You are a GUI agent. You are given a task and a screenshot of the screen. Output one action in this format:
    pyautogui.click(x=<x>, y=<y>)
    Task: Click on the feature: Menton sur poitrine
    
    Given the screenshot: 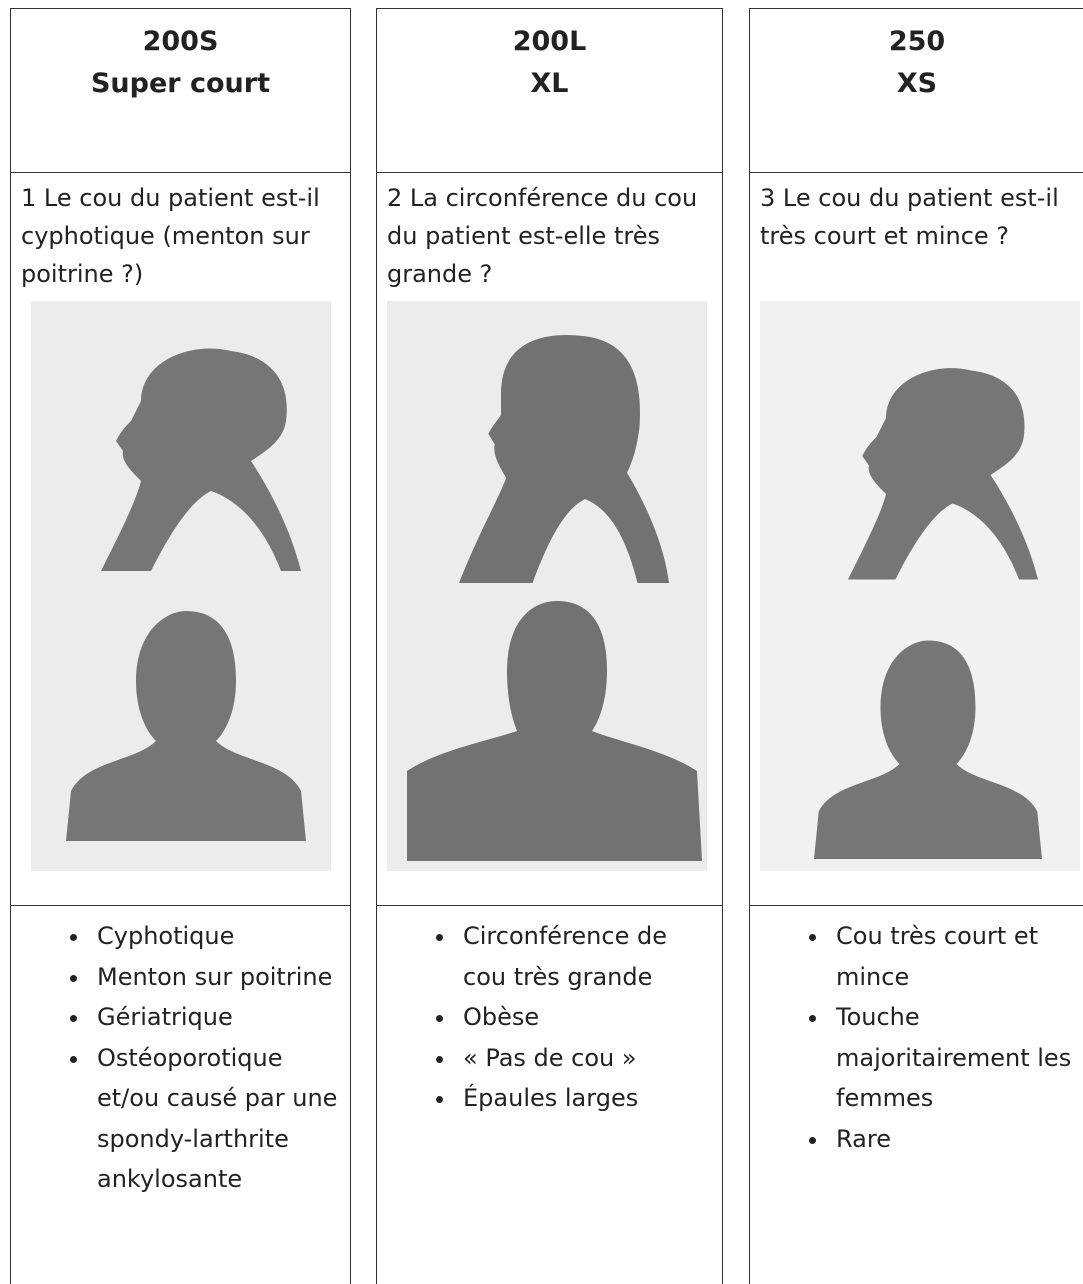 What is the action you would take?
    pyautogui.click(x=216, y=977)
    